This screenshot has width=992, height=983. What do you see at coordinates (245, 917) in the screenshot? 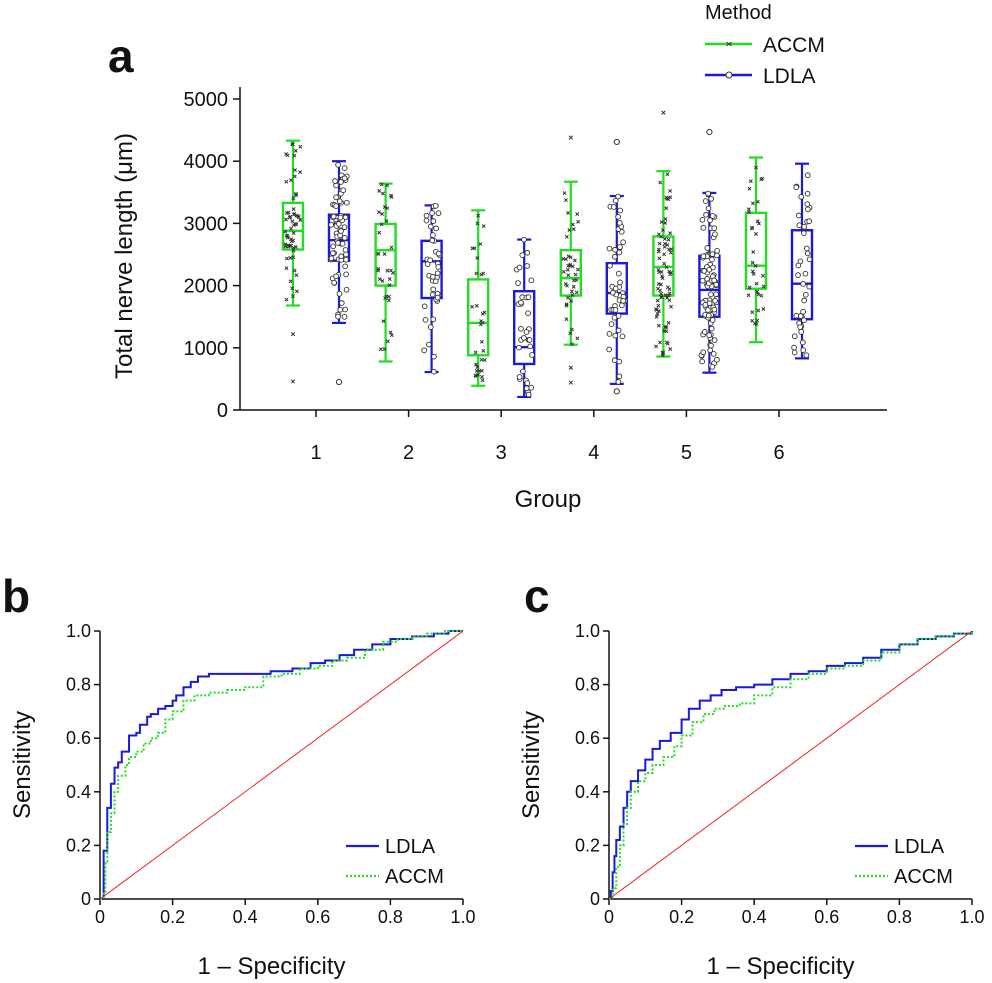
I see `x-tick-label: 0.4` at bounding box center [245, 917].